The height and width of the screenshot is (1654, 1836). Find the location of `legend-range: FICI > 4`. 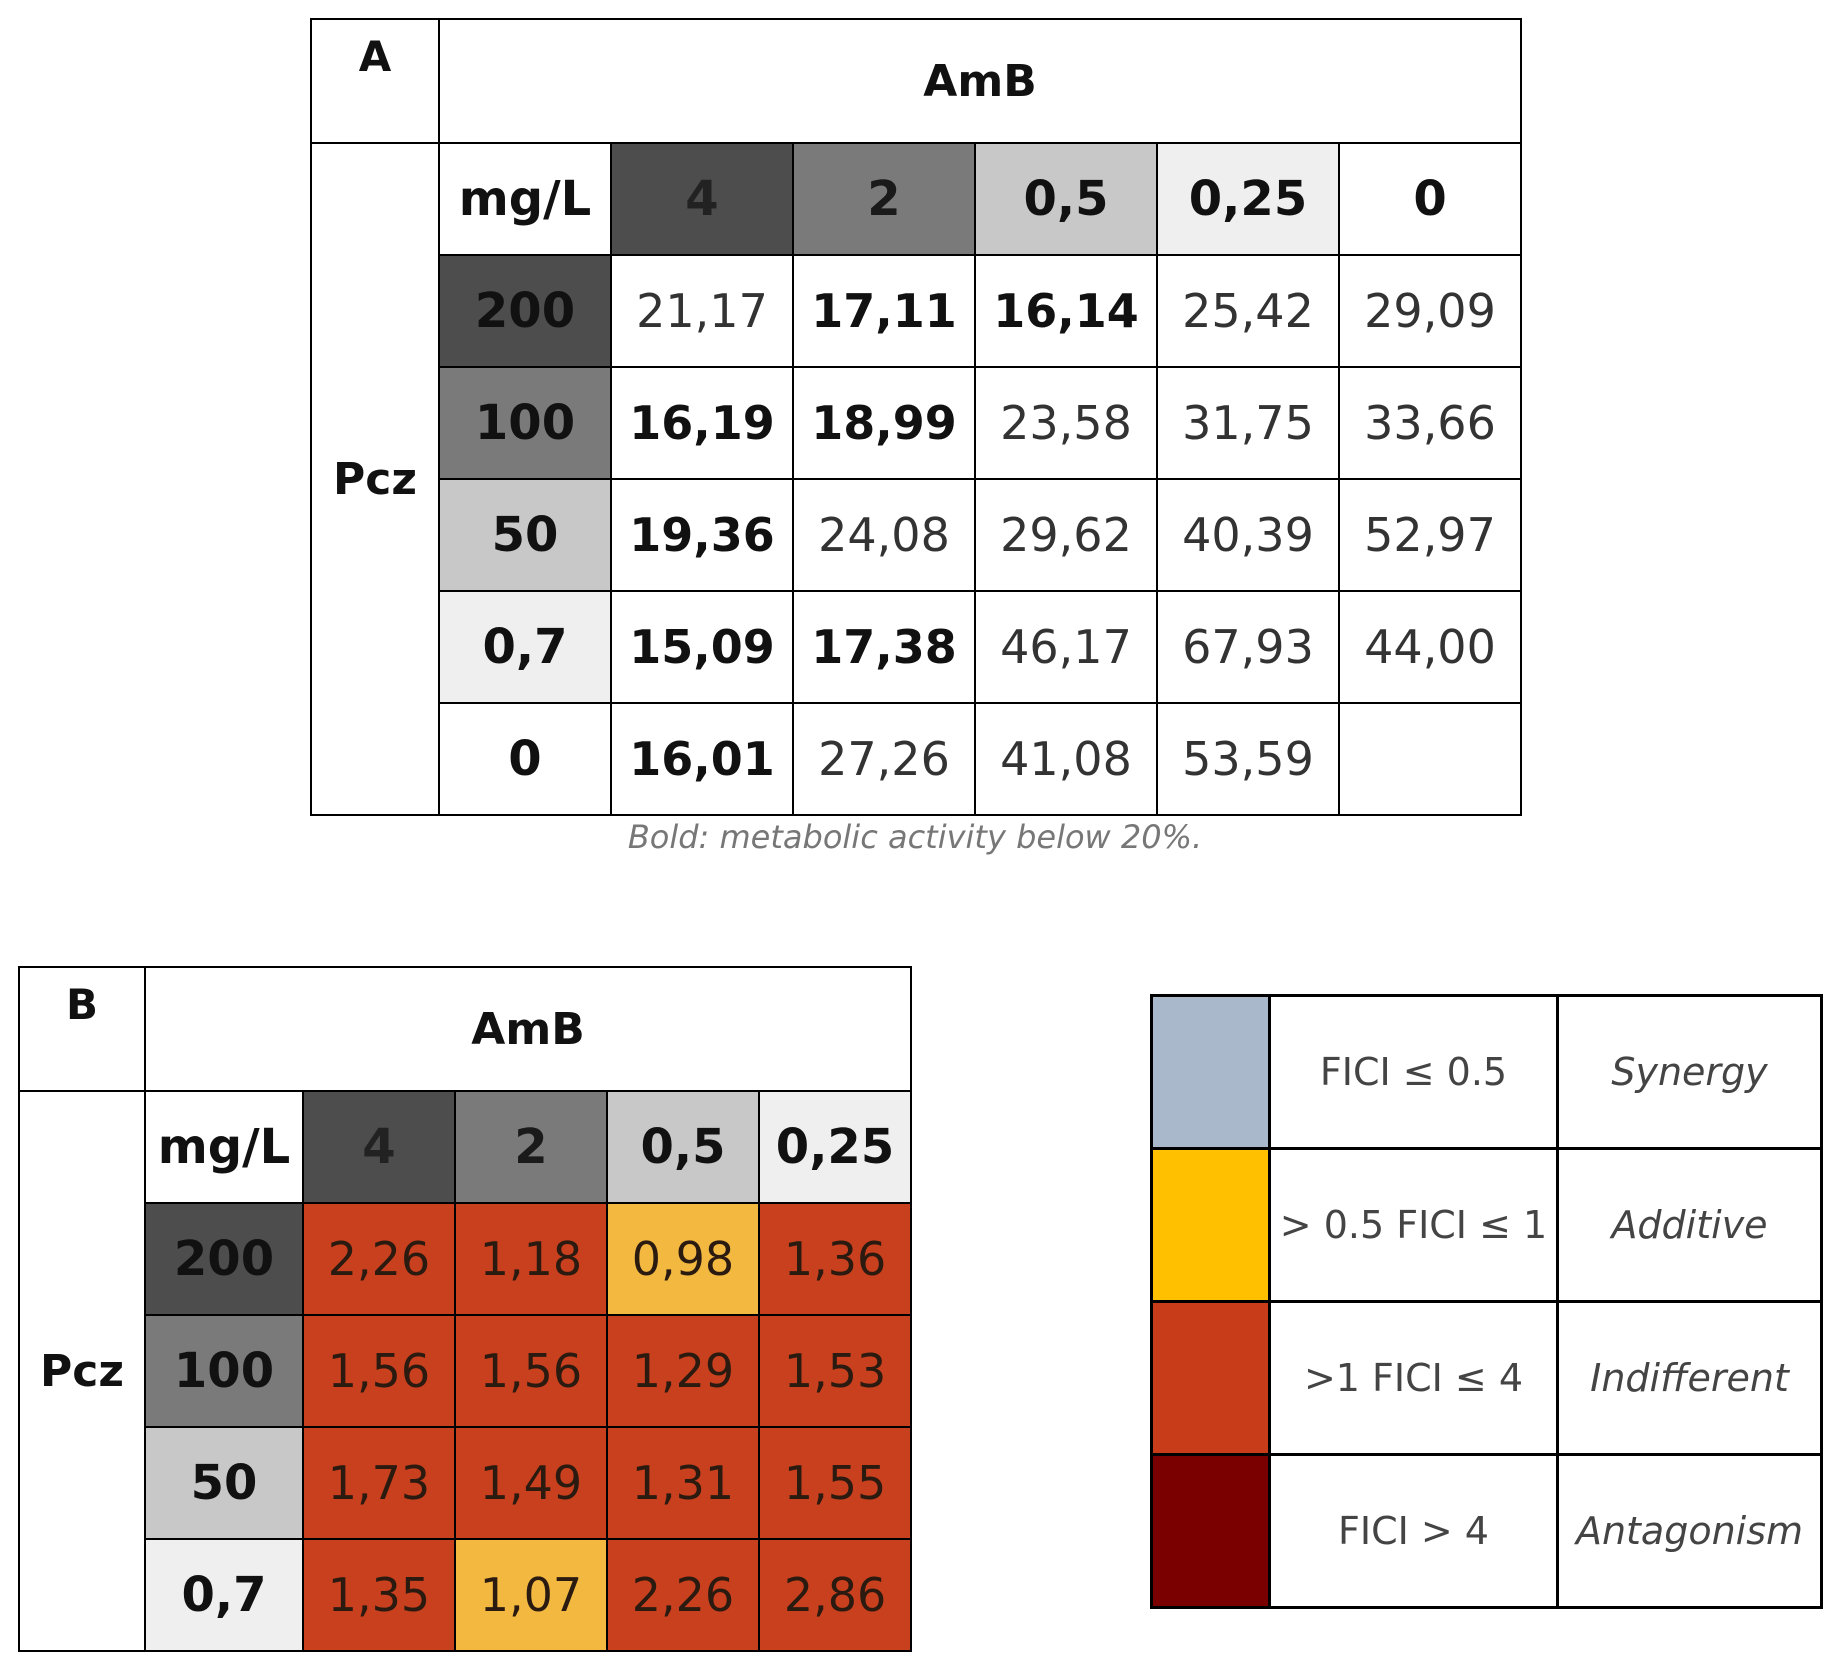

legend-range: FICI > 4 is located at coordinates (1413, 1531).